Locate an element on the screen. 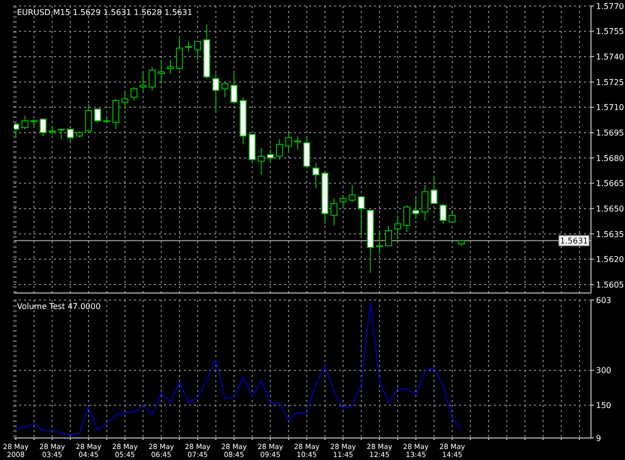  y-tick-label: 603 is located at coordinates (604, 300).